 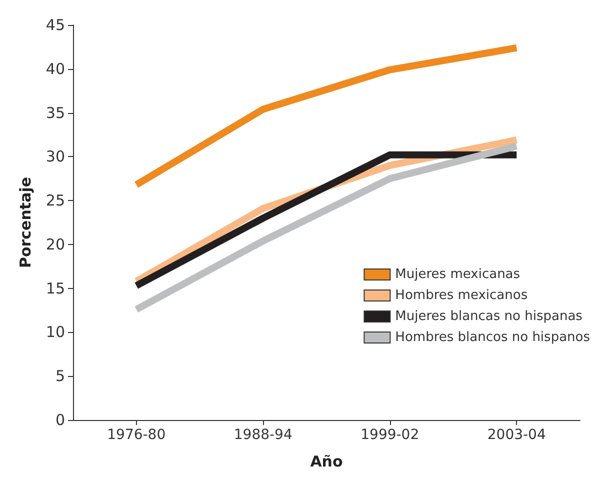 What do you see at coordinates (136, 435) in the screenshot?
I see `x-tick-label: 1976-80` at bounding box center [136, 435].